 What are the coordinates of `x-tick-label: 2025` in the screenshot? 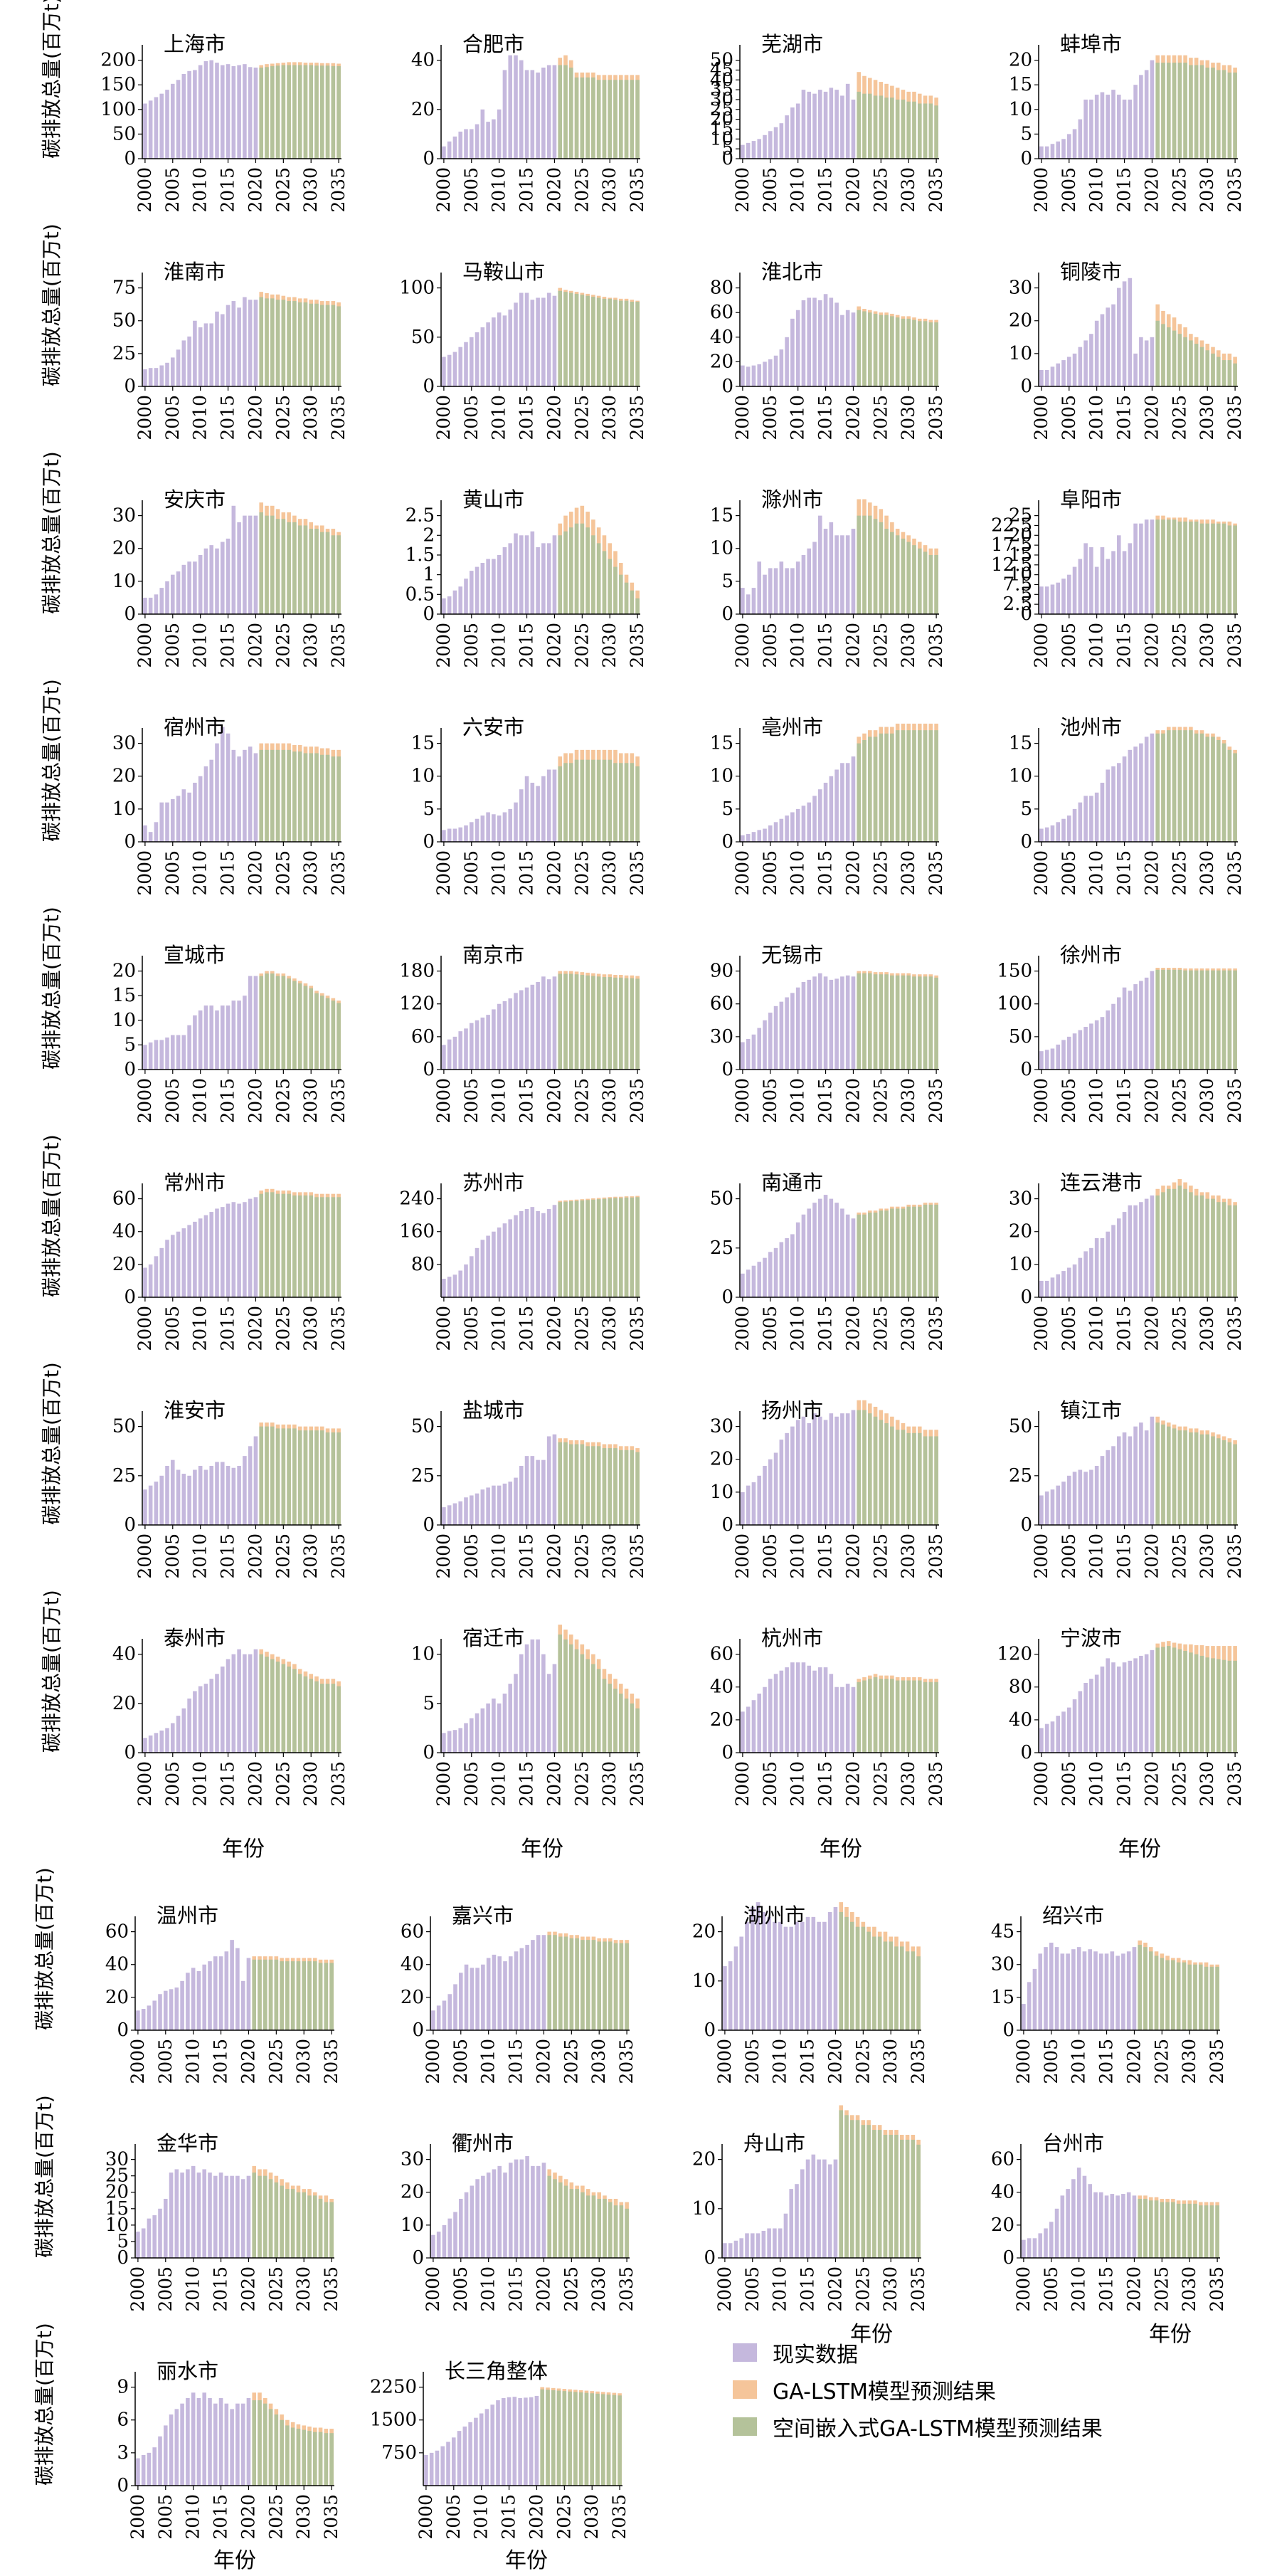 It's located at (581, 645).